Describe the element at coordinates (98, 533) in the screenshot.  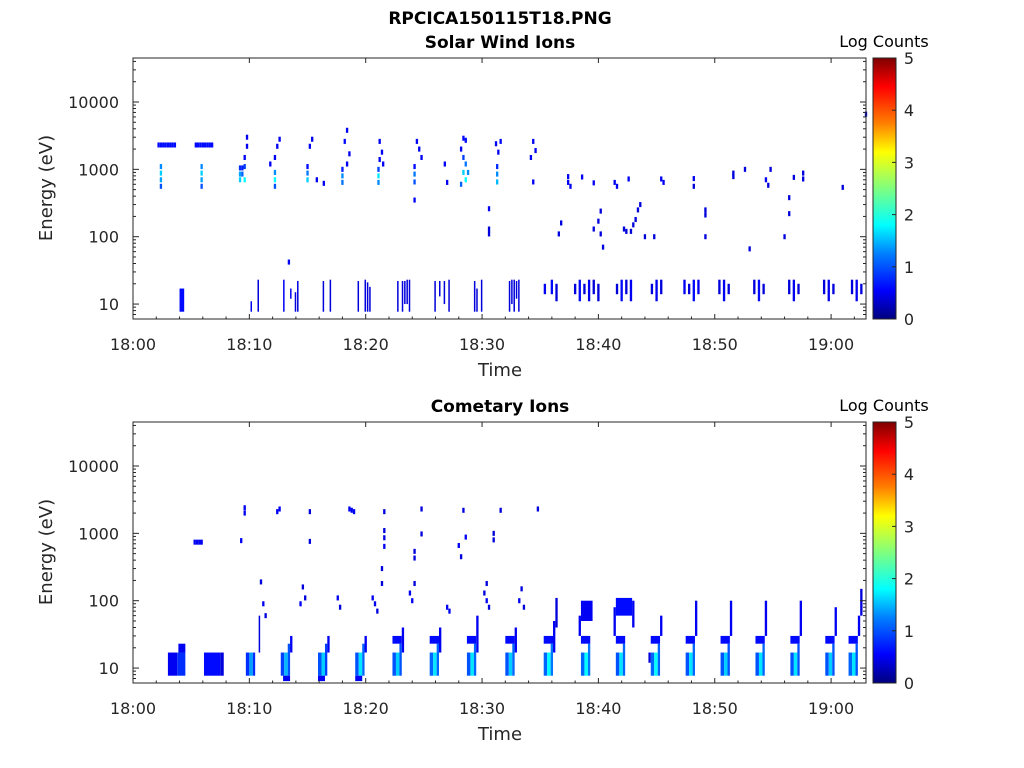
I see `y-tick-label: 1000` at that location.